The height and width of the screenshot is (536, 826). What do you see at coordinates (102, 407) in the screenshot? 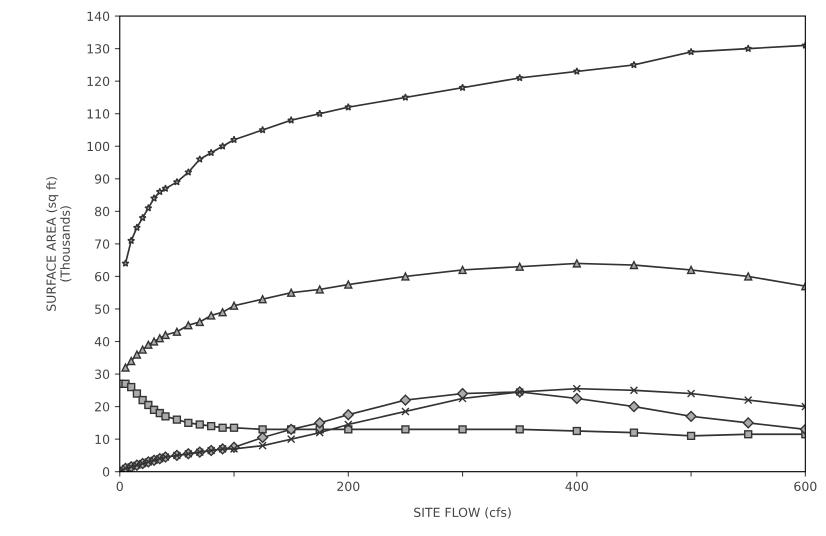
I see `y-tick-label: 20` at bounding box center [102, 407].